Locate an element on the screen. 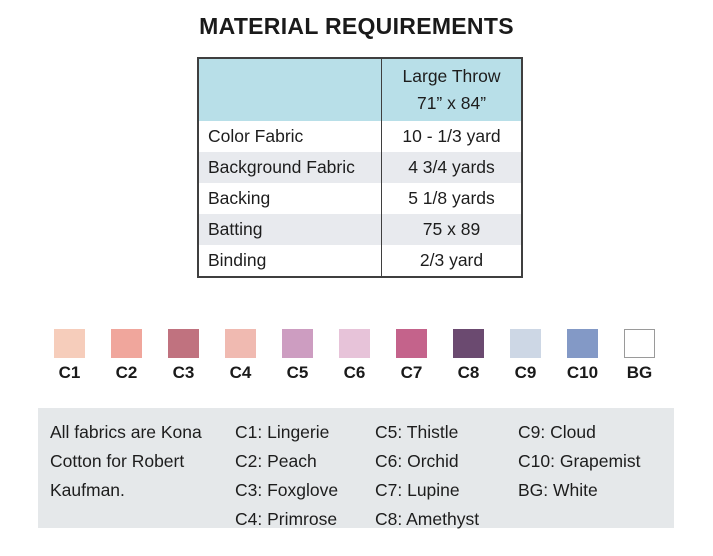 This screenshot has width=713, height=556. legend-entry: C10: Grapemist is located at coordinates (579, 461).